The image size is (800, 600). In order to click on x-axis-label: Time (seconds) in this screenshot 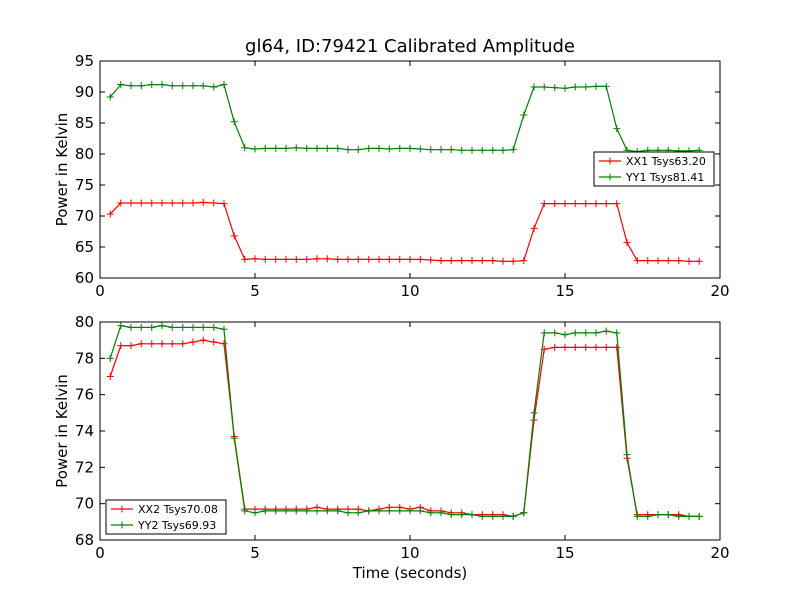, I will do `click(410, 573)`.